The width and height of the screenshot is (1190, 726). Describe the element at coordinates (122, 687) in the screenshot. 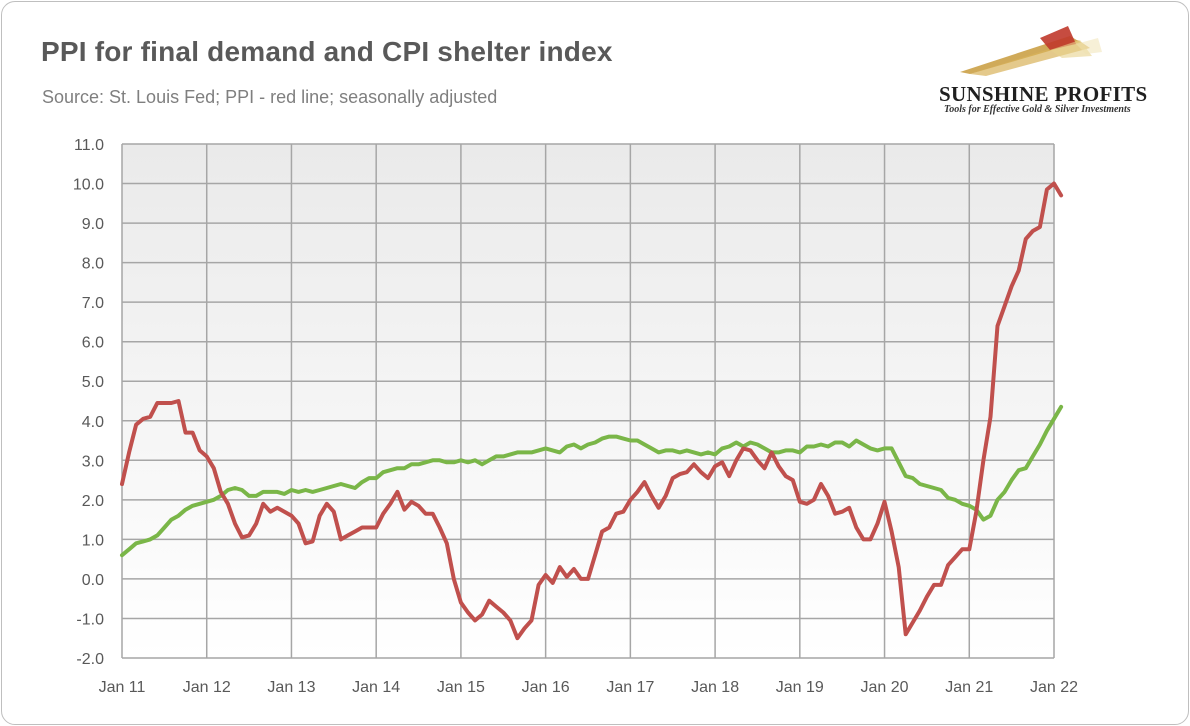

I see `x-tick-label: Jan 11` at that location.